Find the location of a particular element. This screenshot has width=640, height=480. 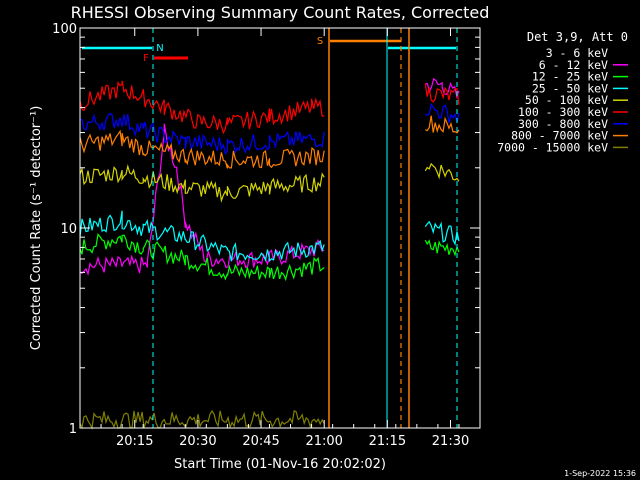

x-tick-label-4: 21:15 is located at coordinates (387, 441).